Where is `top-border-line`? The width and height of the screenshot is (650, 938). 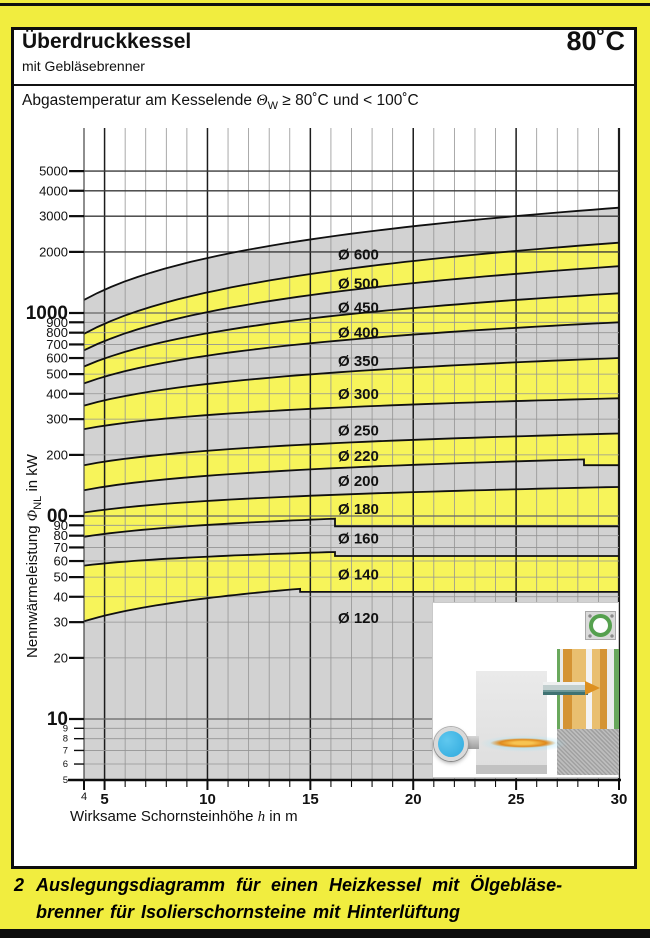
top-border-line is located at coordinates (325, 4).